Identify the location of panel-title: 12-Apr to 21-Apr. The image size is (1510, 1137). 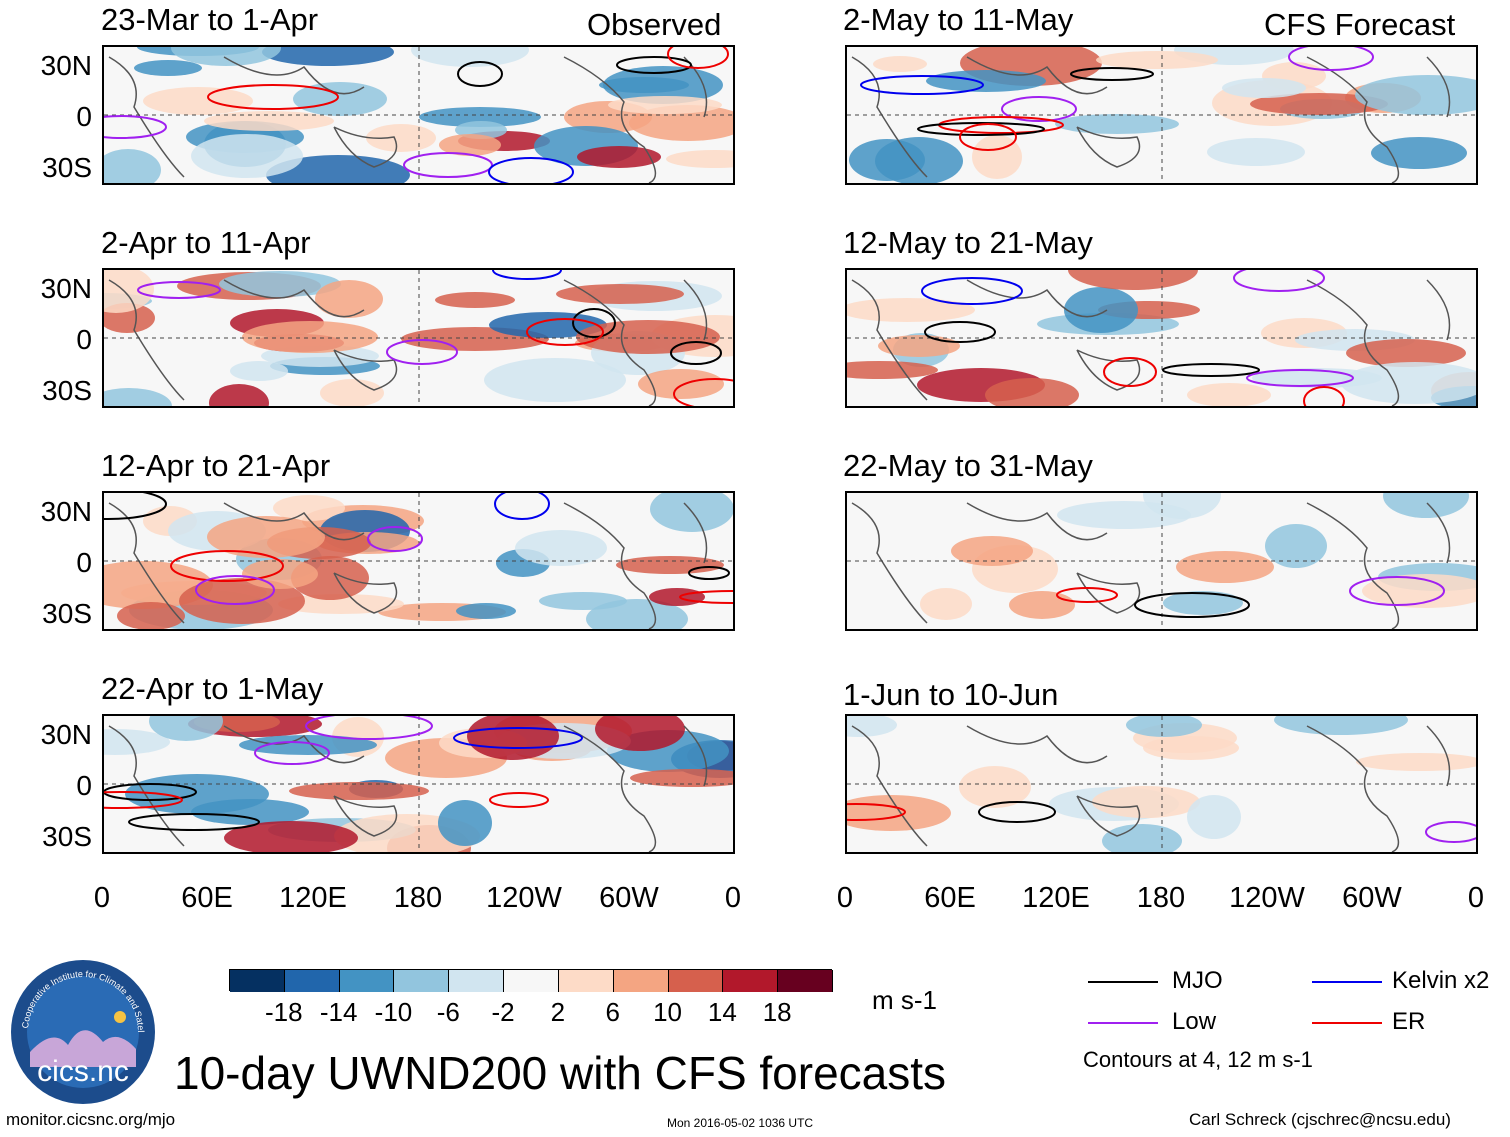
(216, 465).